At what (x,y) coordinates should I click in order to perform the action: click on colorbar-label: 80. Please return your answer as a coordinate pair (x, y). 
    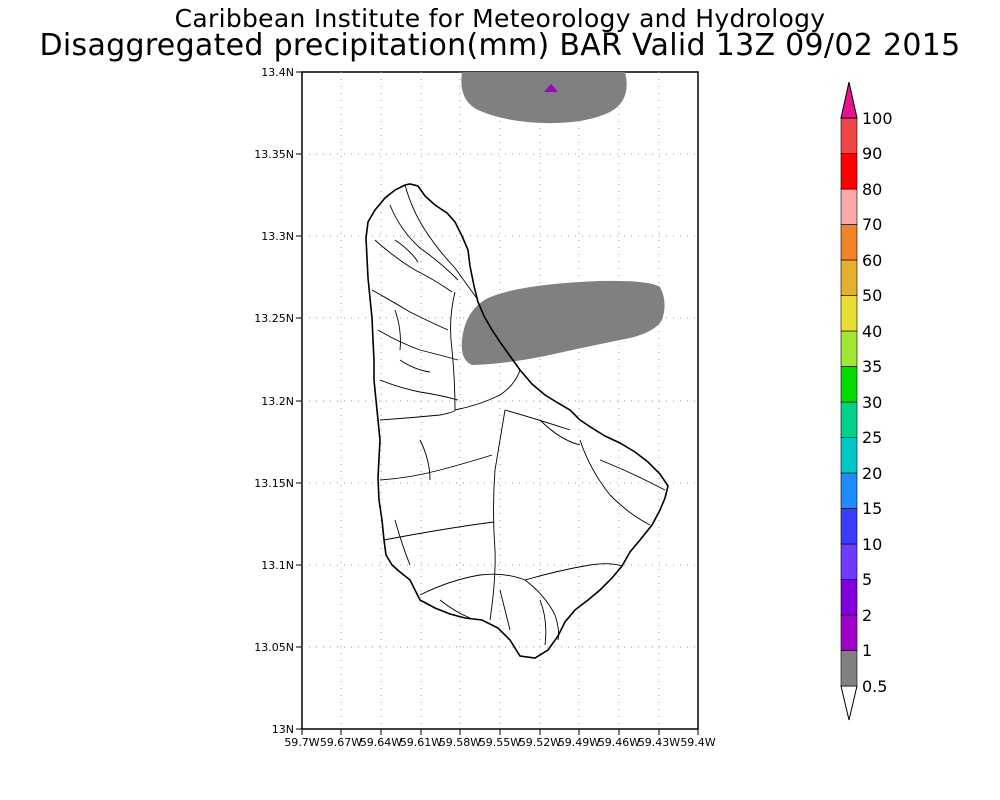
    Looking at the image, I should click on (872, 189).